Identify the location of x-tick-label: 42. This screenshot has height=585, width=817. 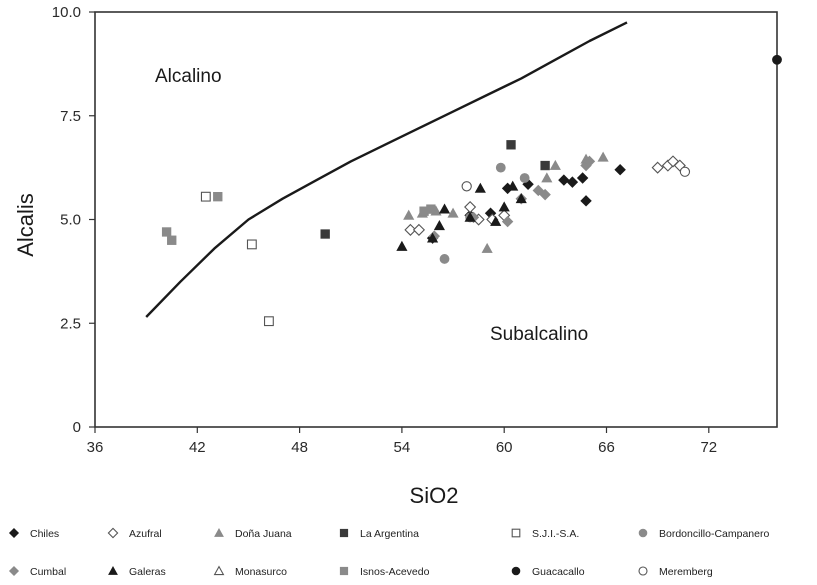
(197, 447).